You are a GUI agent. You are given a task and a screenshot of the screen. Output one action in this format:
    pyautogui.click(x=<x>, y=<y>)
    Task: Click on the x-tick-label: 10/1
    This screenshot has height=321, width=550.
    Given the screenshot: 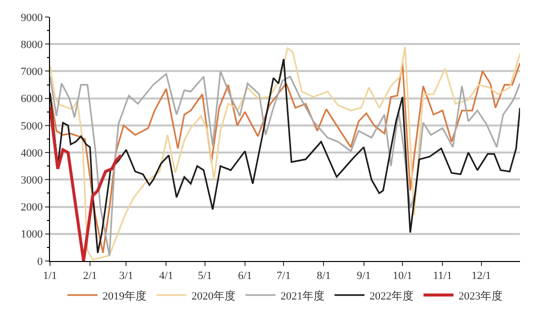 What is the action you would take?
    pyautogui.click(x=402, y=276)
    